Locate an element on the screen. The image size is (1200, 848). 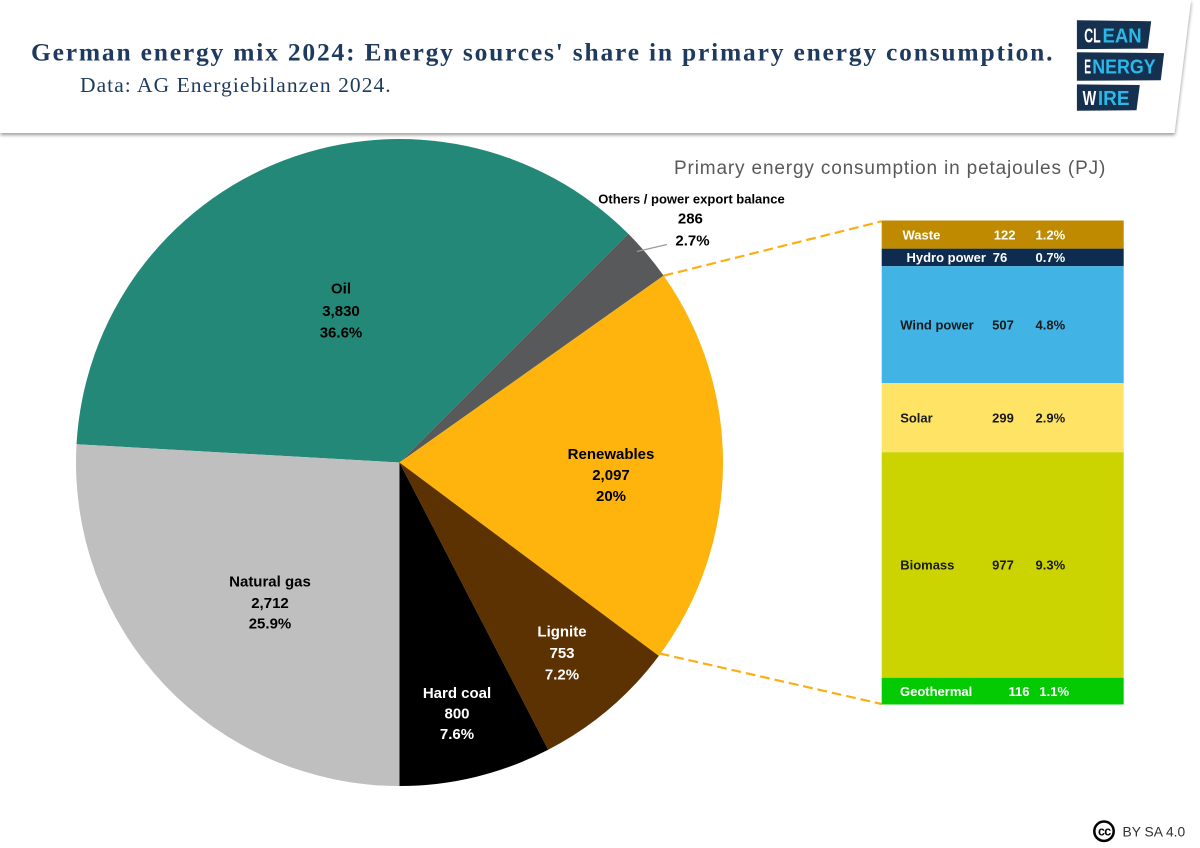
svg-text: 2.7% is located at coordinates (692, 241).